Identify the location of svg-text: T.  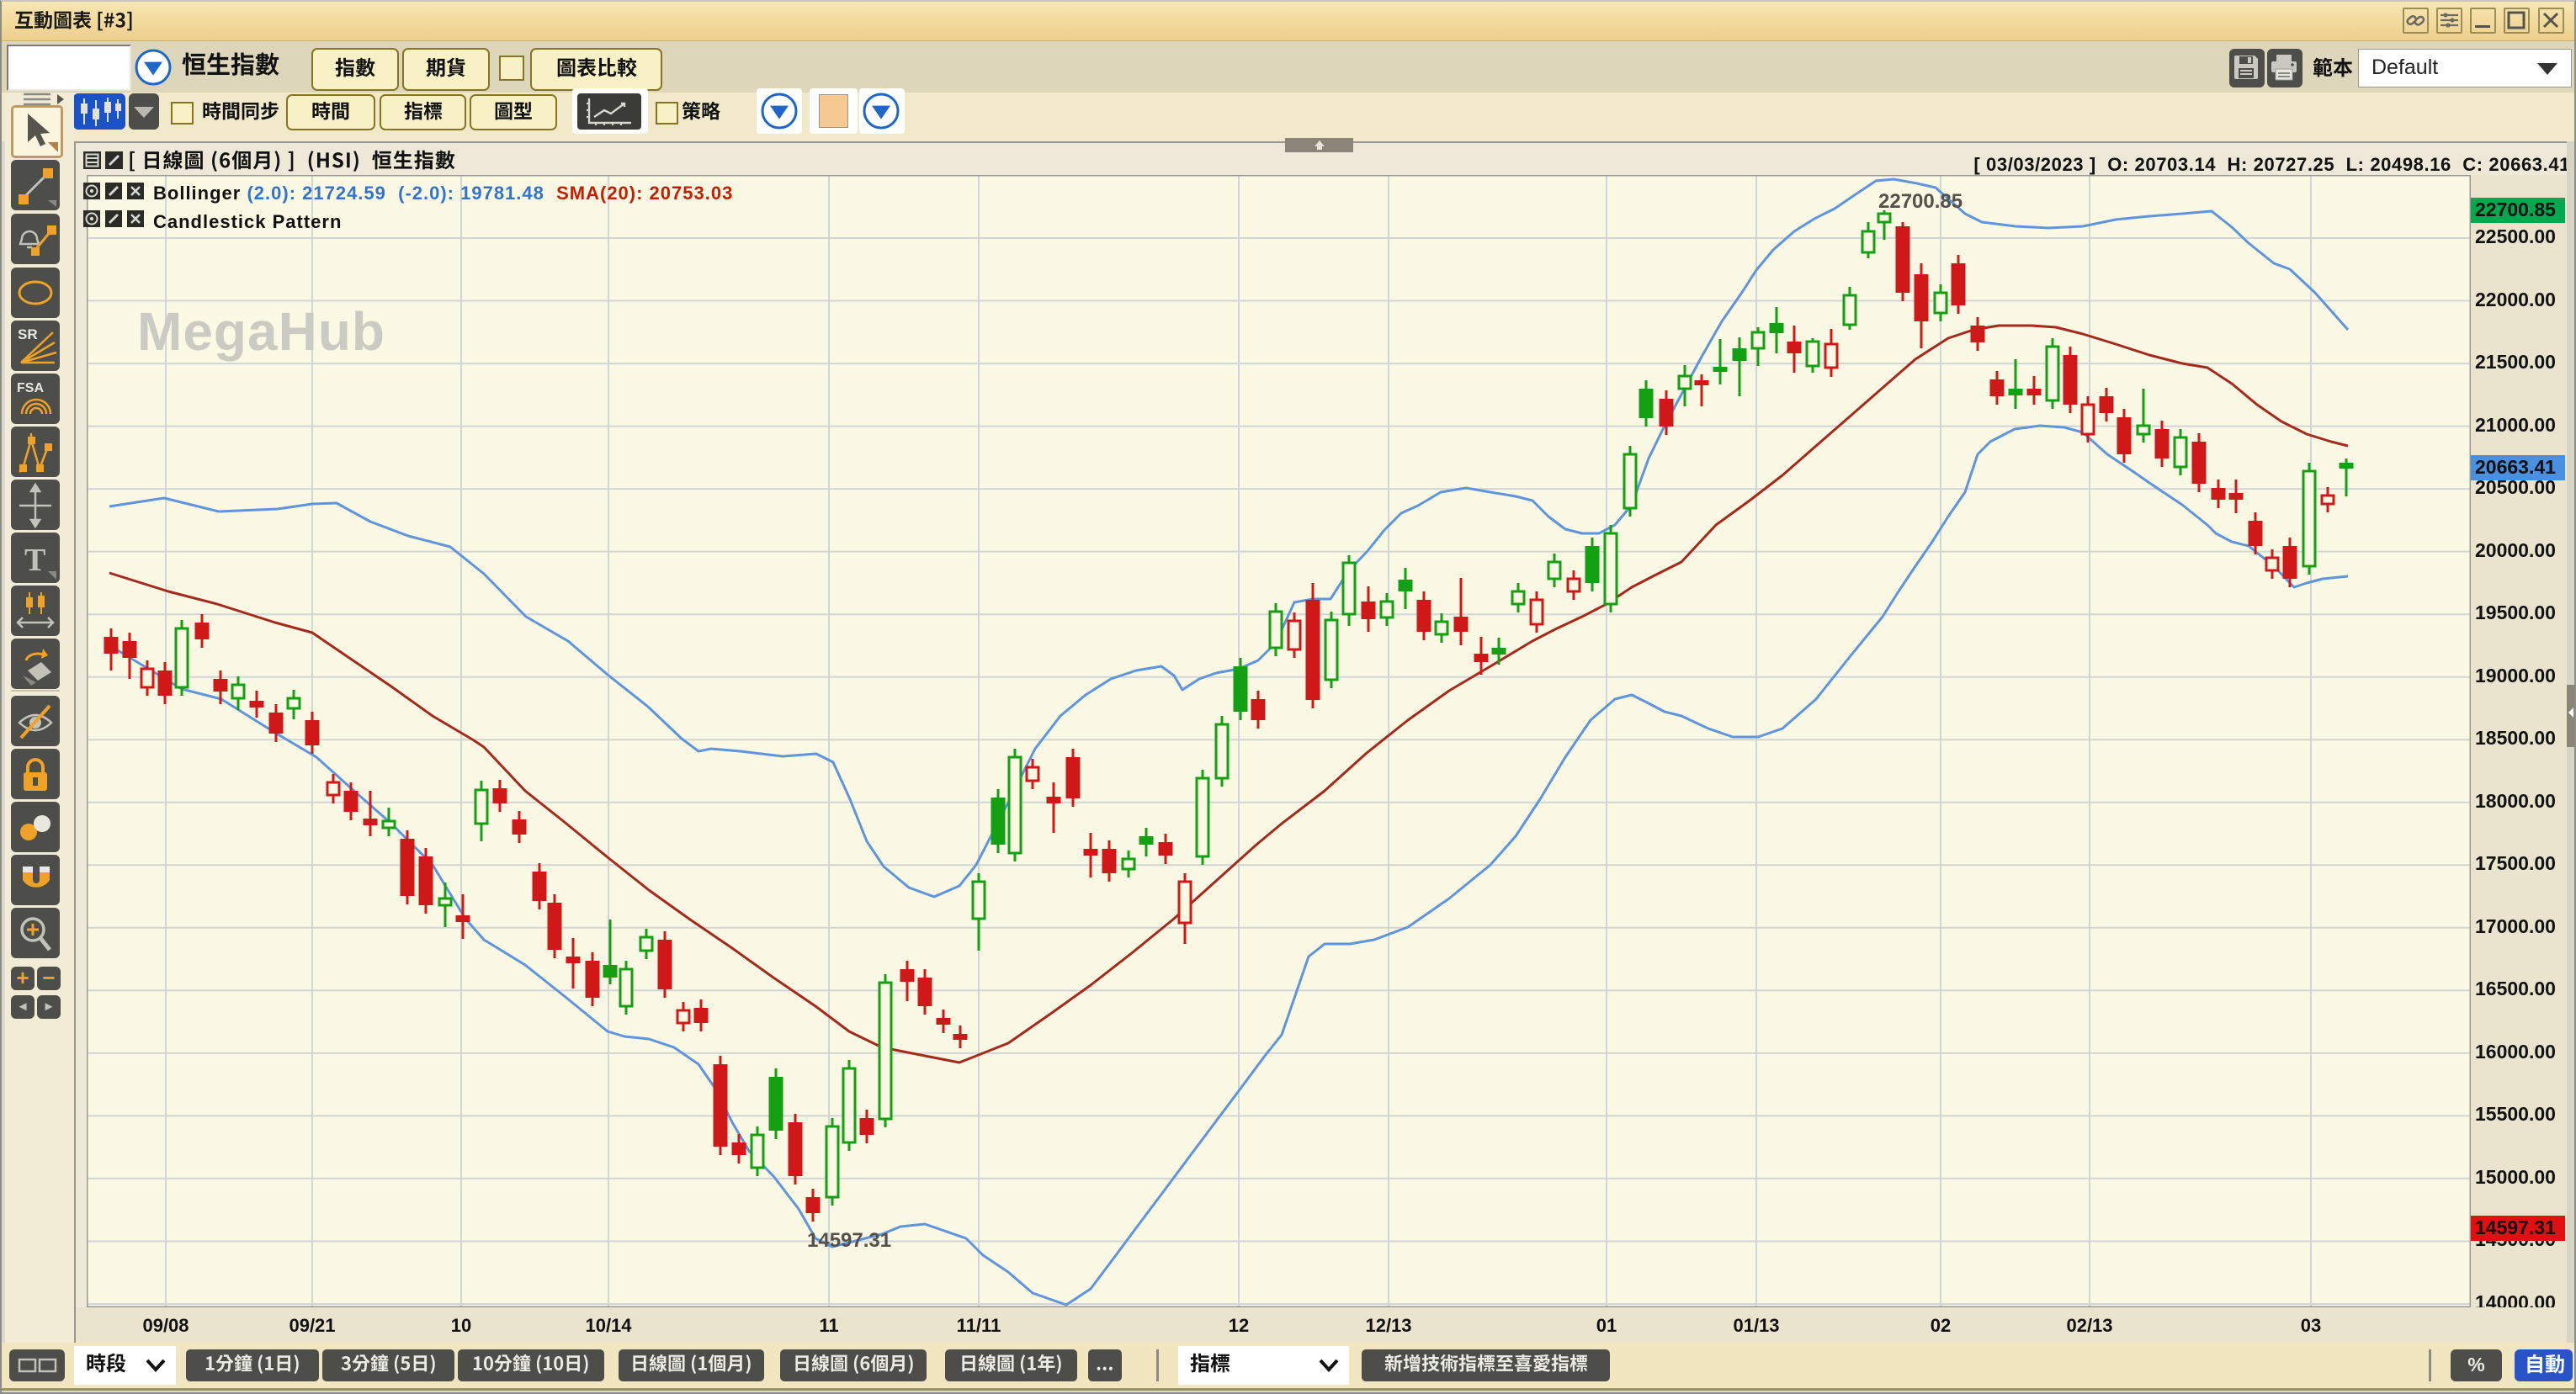
(34, 560).